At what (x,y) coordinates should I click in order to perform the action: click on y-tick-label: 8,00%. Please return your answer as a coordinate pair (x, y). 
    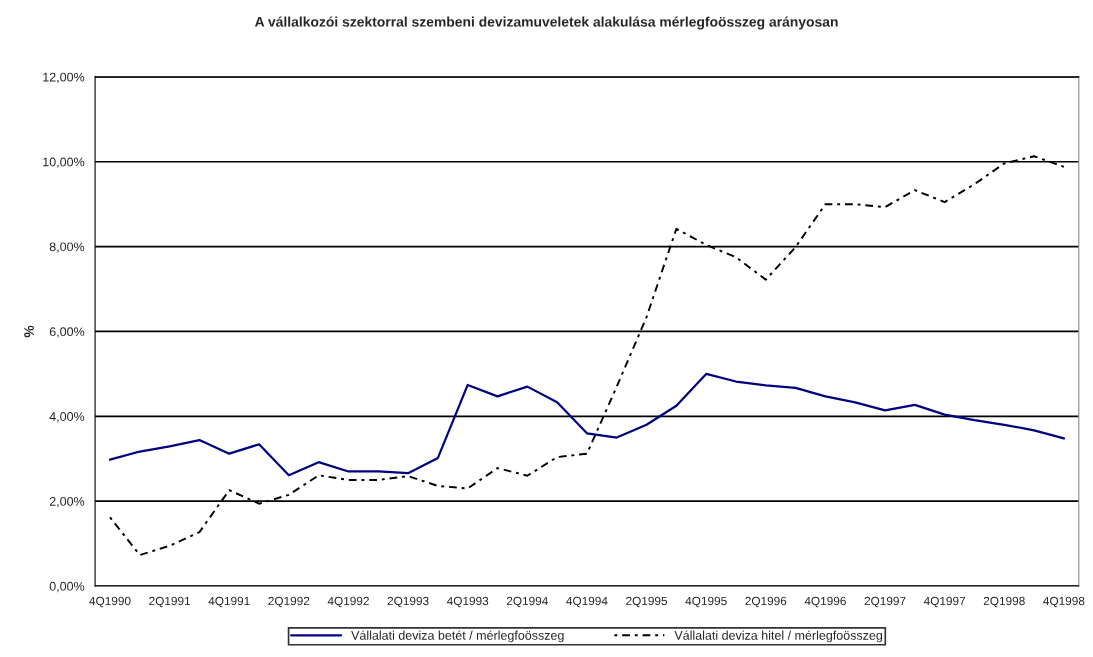
    Looking at the image, I should click on (67, 247).